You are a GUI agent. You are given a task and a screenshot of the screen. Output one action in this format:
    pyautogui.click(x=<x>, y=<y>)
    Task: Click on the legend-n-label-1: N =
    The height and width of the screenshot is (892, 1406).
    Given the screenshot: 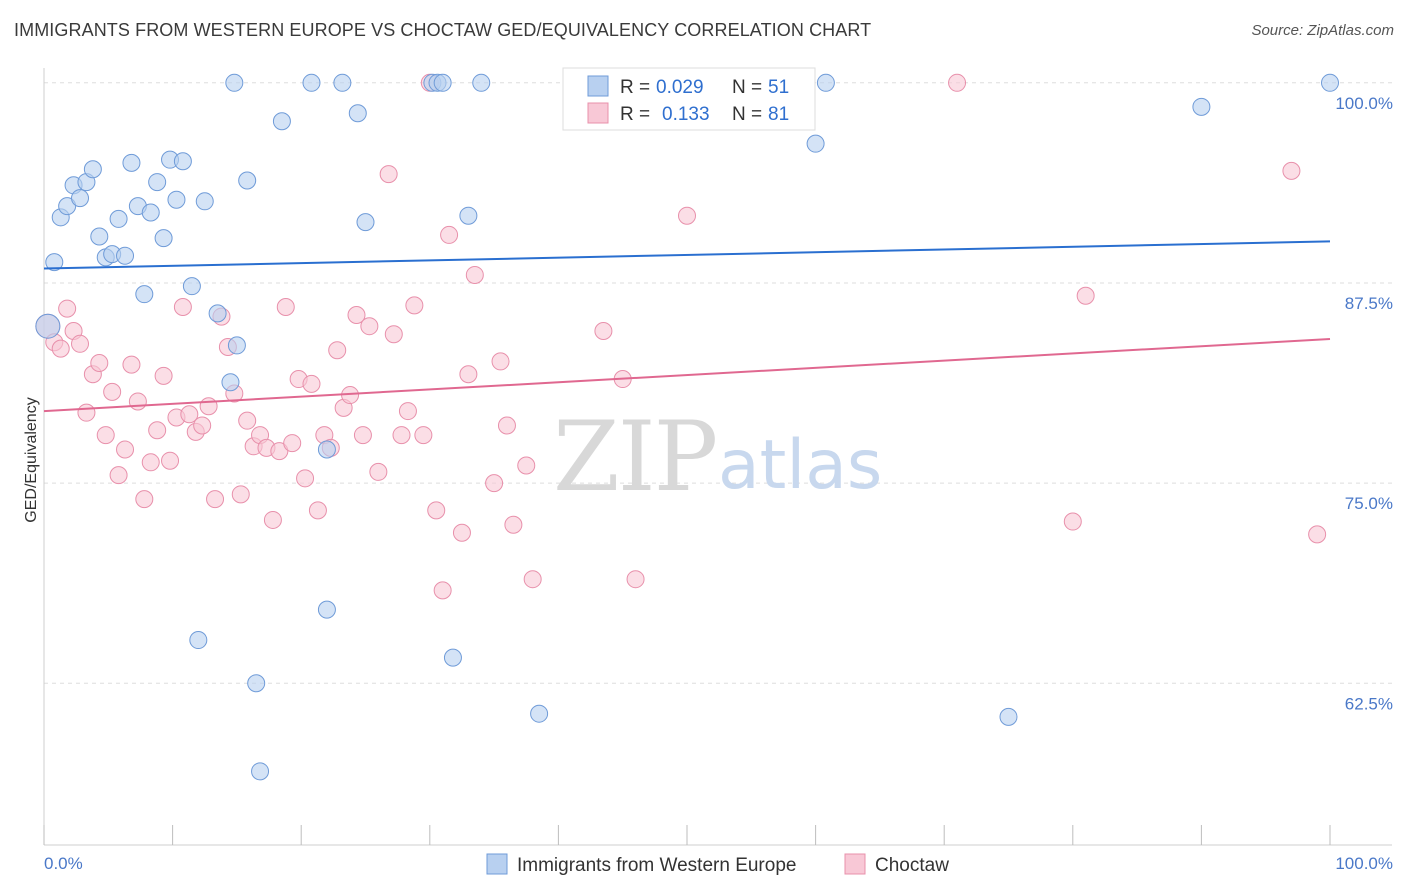 What is the action you would take?
    pyautogui.click(x=747, y=87)
    